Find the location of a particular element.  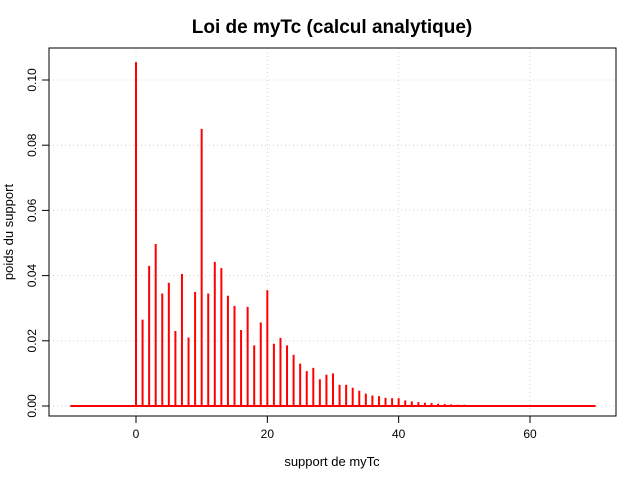

y-tick-label-3: 0.06 is located at coordinates (32, 210).